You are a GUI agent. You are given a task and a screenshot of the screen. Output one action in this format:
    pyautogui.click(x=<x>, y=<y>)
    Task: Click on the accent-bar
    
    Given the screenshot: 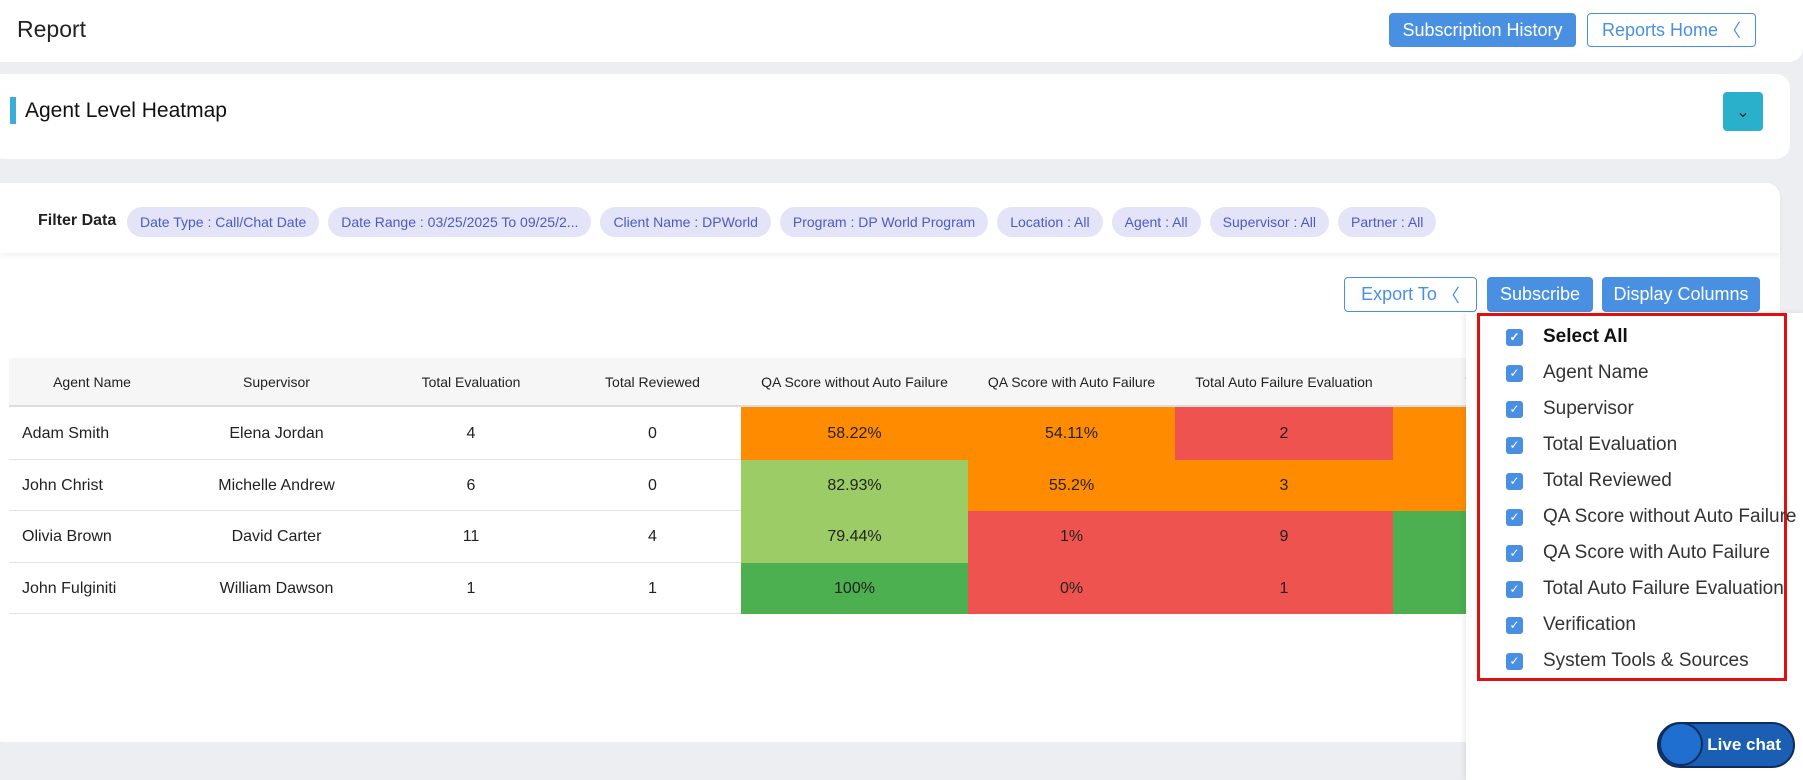 What is the action you would take?
    pyautogui.click(x=13, y=110)
    